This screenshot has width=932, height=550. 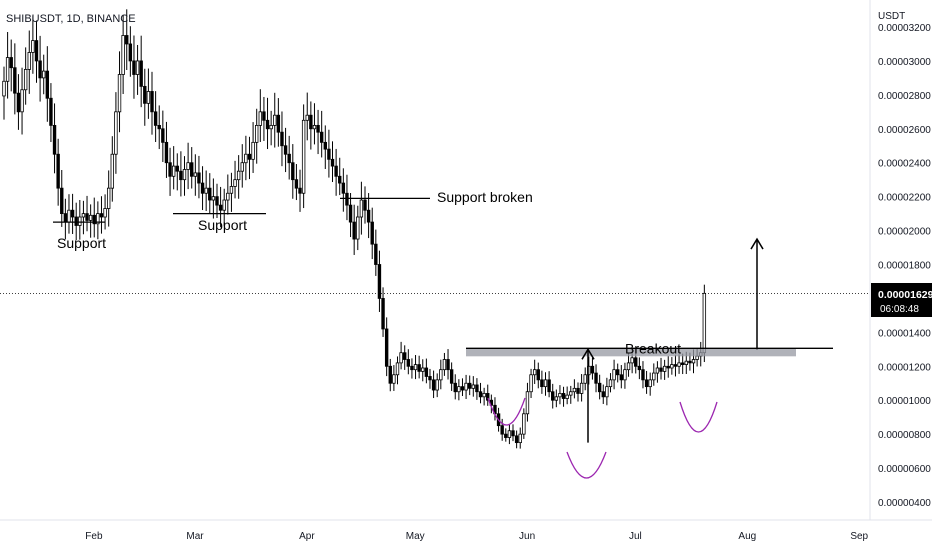 I want to click on price-tick-label: 0.00002000, so click(x=904, y=232).